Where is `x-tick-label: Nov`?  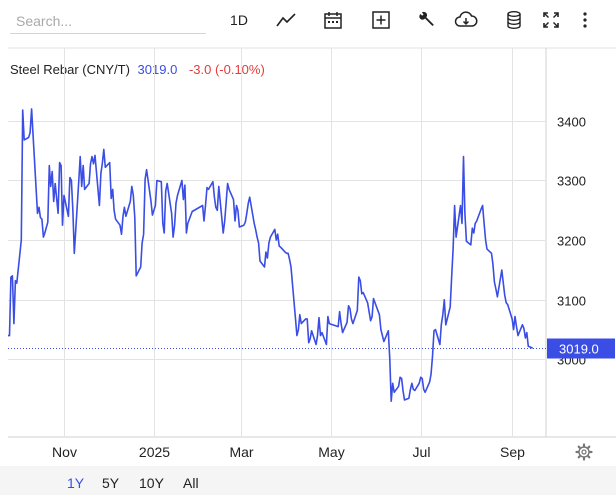
x-tick-label: Nov is located at coordinates (64, 452).